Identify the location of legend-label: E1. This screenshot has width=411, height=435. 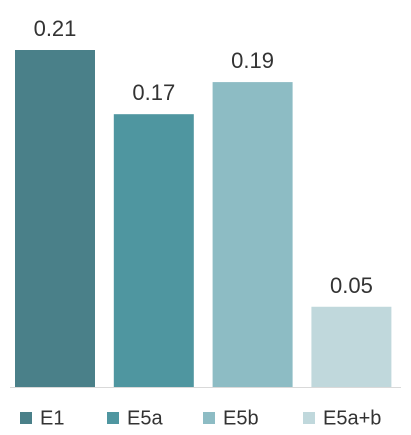
(52, 418).